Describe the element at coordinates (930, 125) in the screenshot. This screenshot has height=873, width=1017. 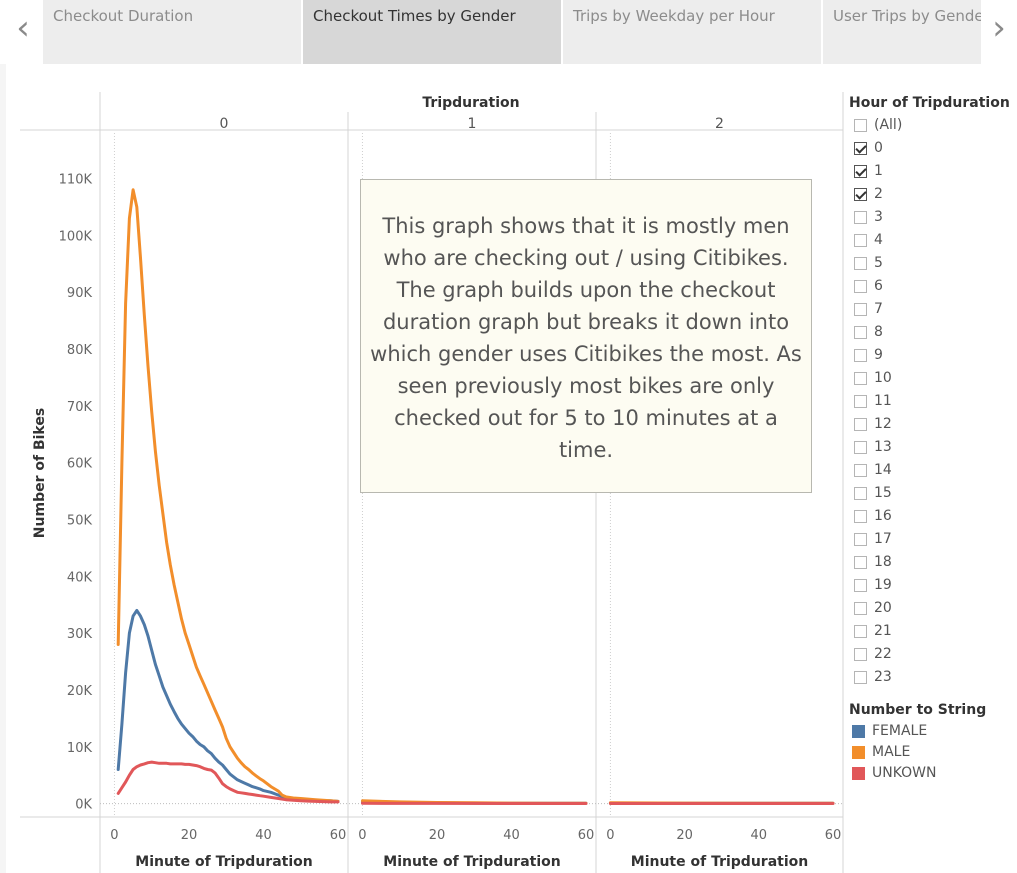
I see `filter-item-0: (All)` at that location.